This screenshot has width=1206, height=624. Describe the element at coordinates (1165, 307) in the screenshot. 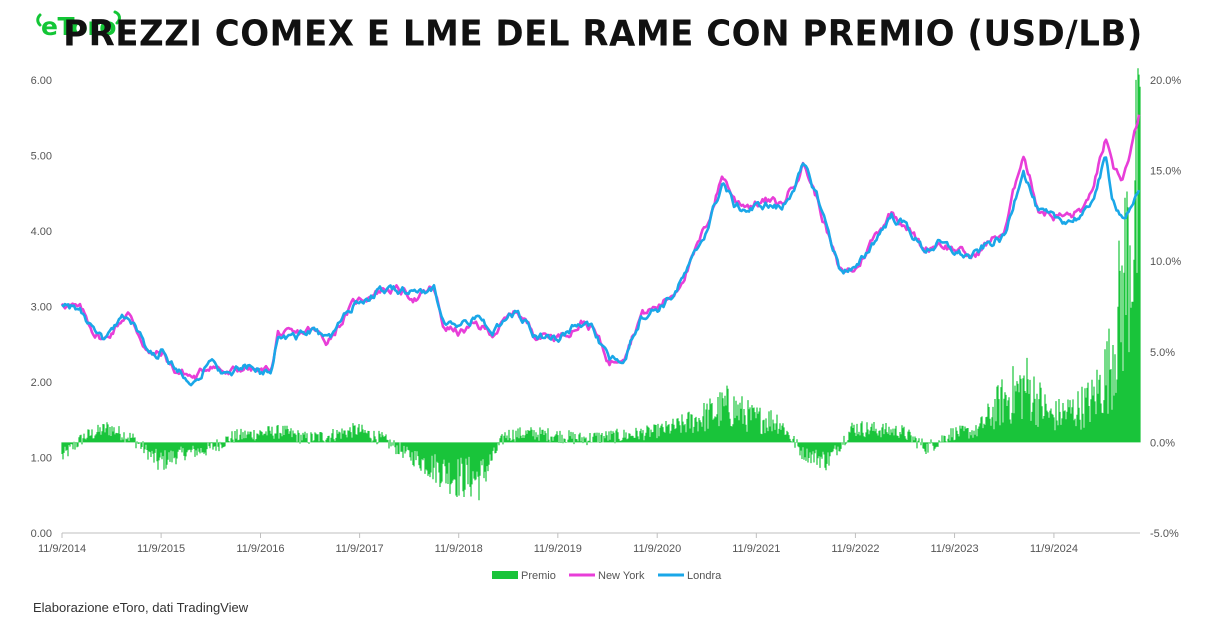

I see `y-axis-right: -5.0% 0.0% 5.0% 10.0% 15.0% 20.0%` at that location.